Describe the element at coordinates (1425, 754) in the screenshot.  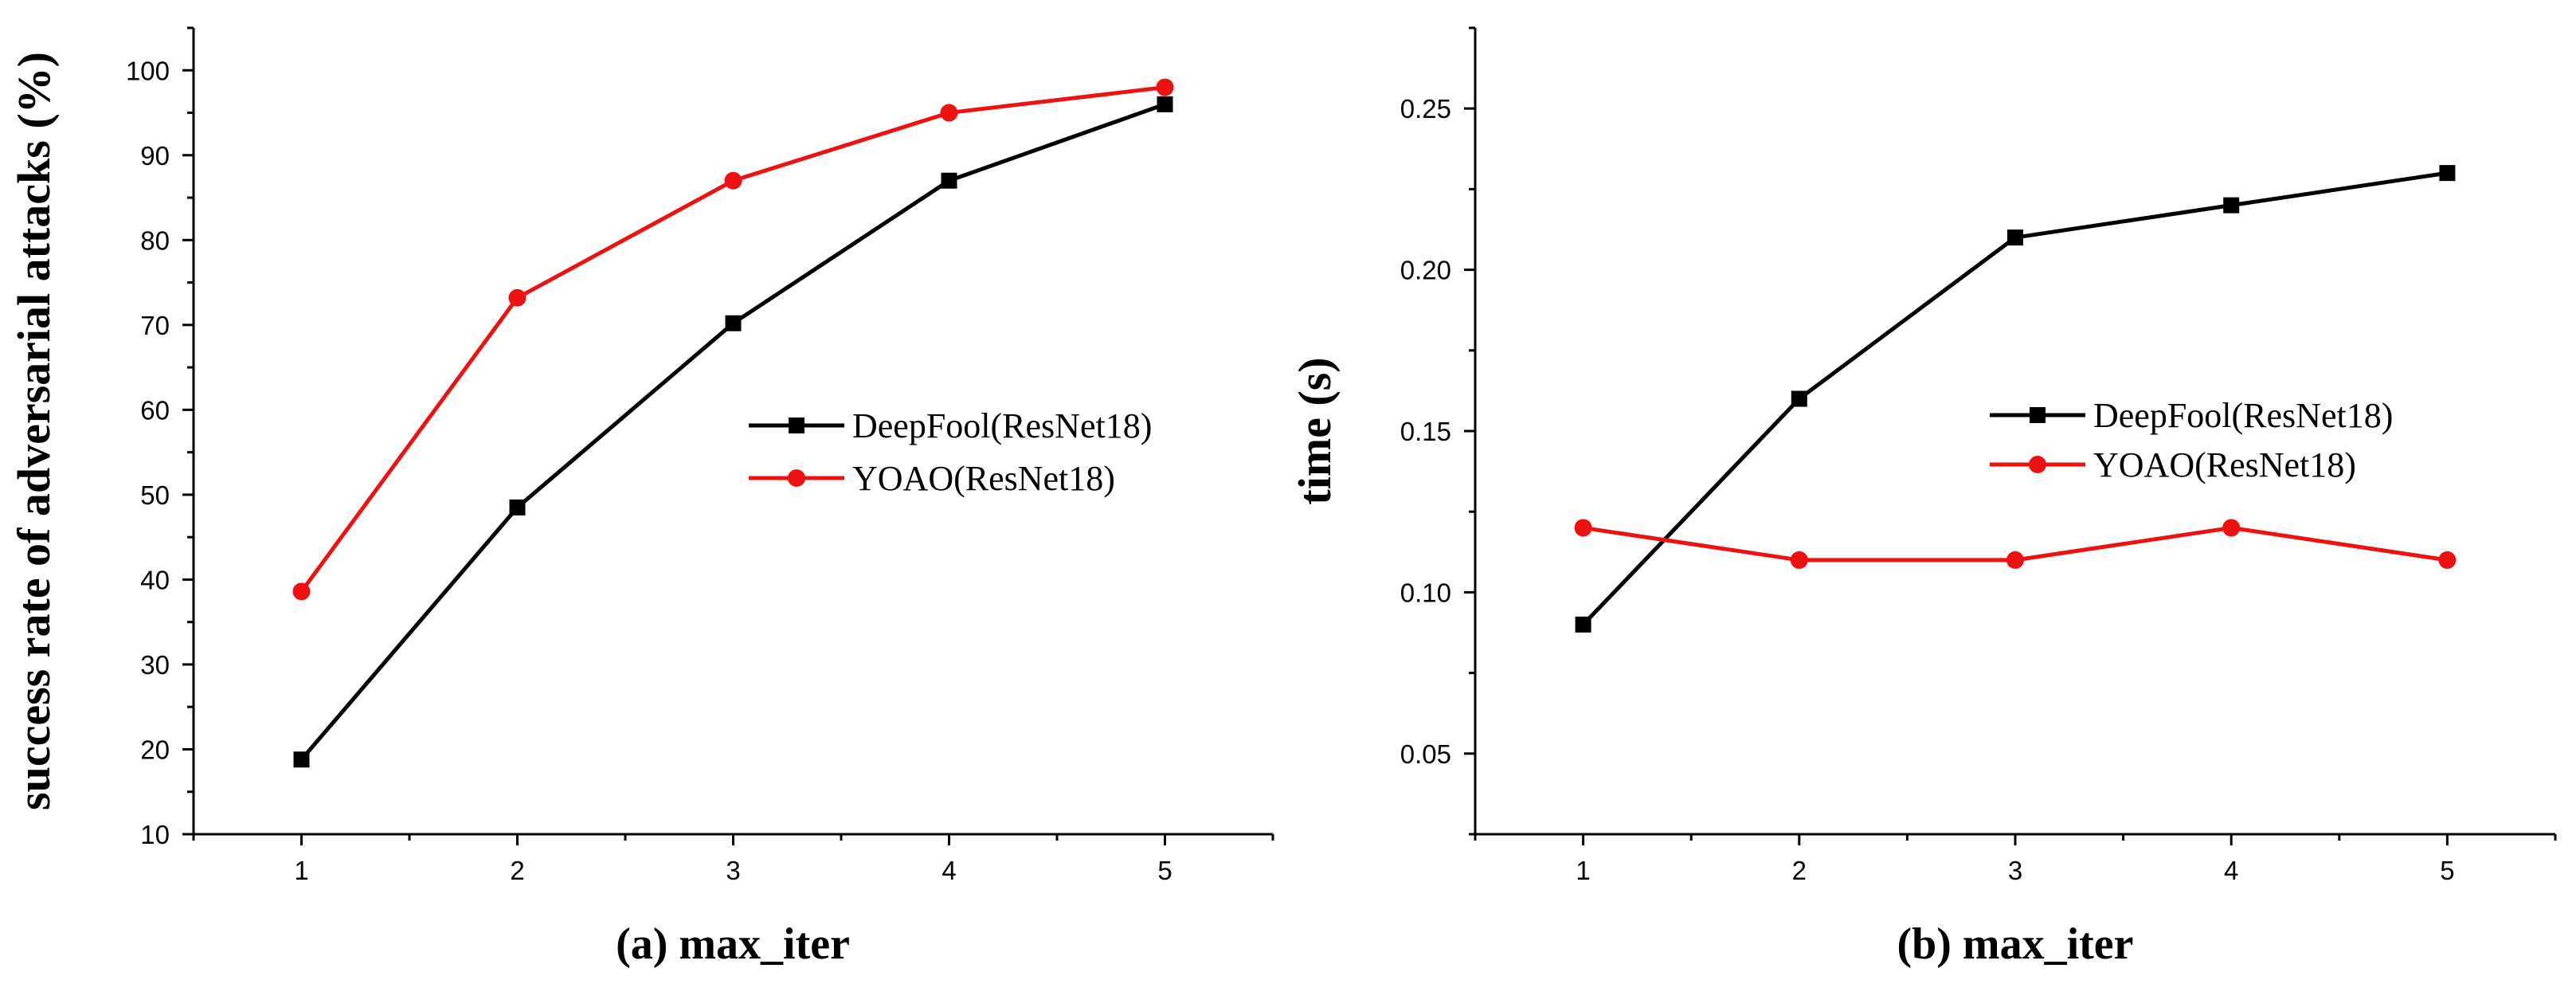
I see `y-tick-label: 0.05` at that location.